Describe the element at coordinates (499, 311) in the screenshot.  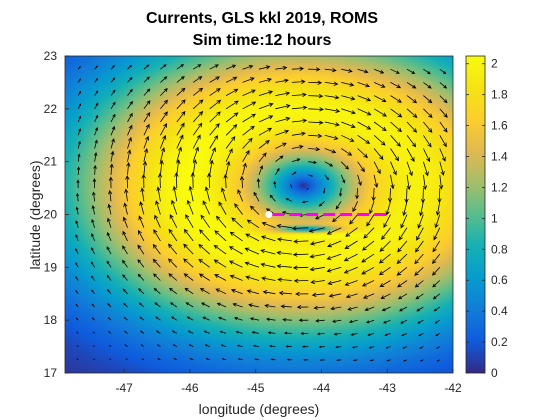
I see `colorbar-tick-label: 0.4` at that location.